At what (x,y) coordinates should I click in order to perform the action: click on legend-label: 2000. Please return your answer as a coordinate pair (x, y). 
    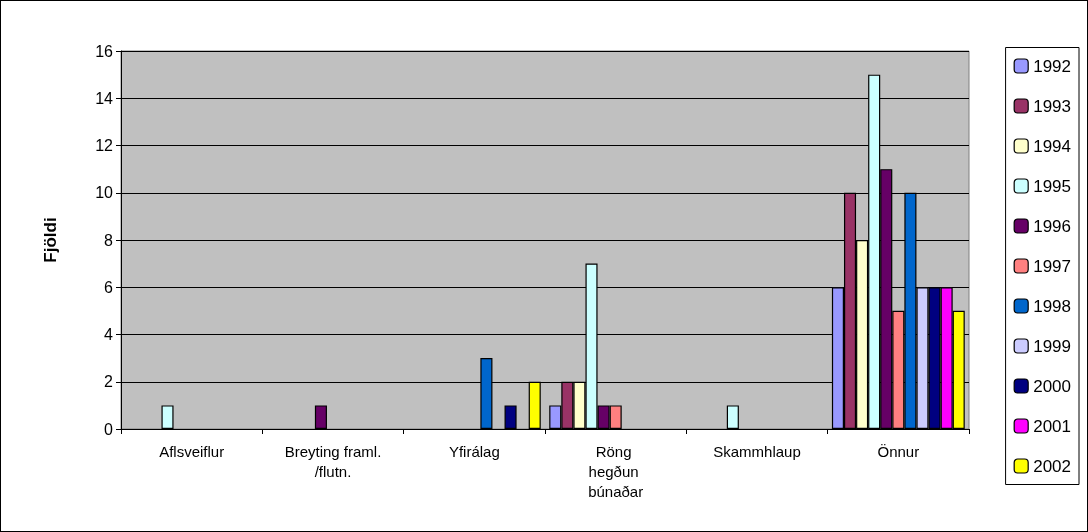
    Looking at the image, I should click on (1052, 386).